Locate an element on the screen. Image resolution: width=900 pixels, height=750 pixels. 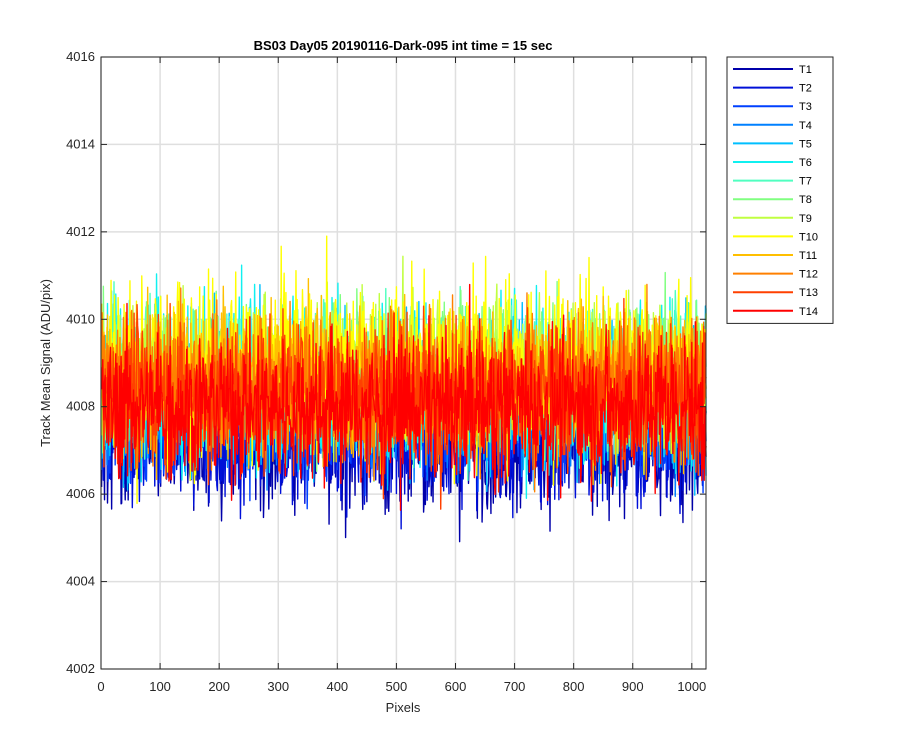
legend-label: T8 is located at coordinates (805, 200).